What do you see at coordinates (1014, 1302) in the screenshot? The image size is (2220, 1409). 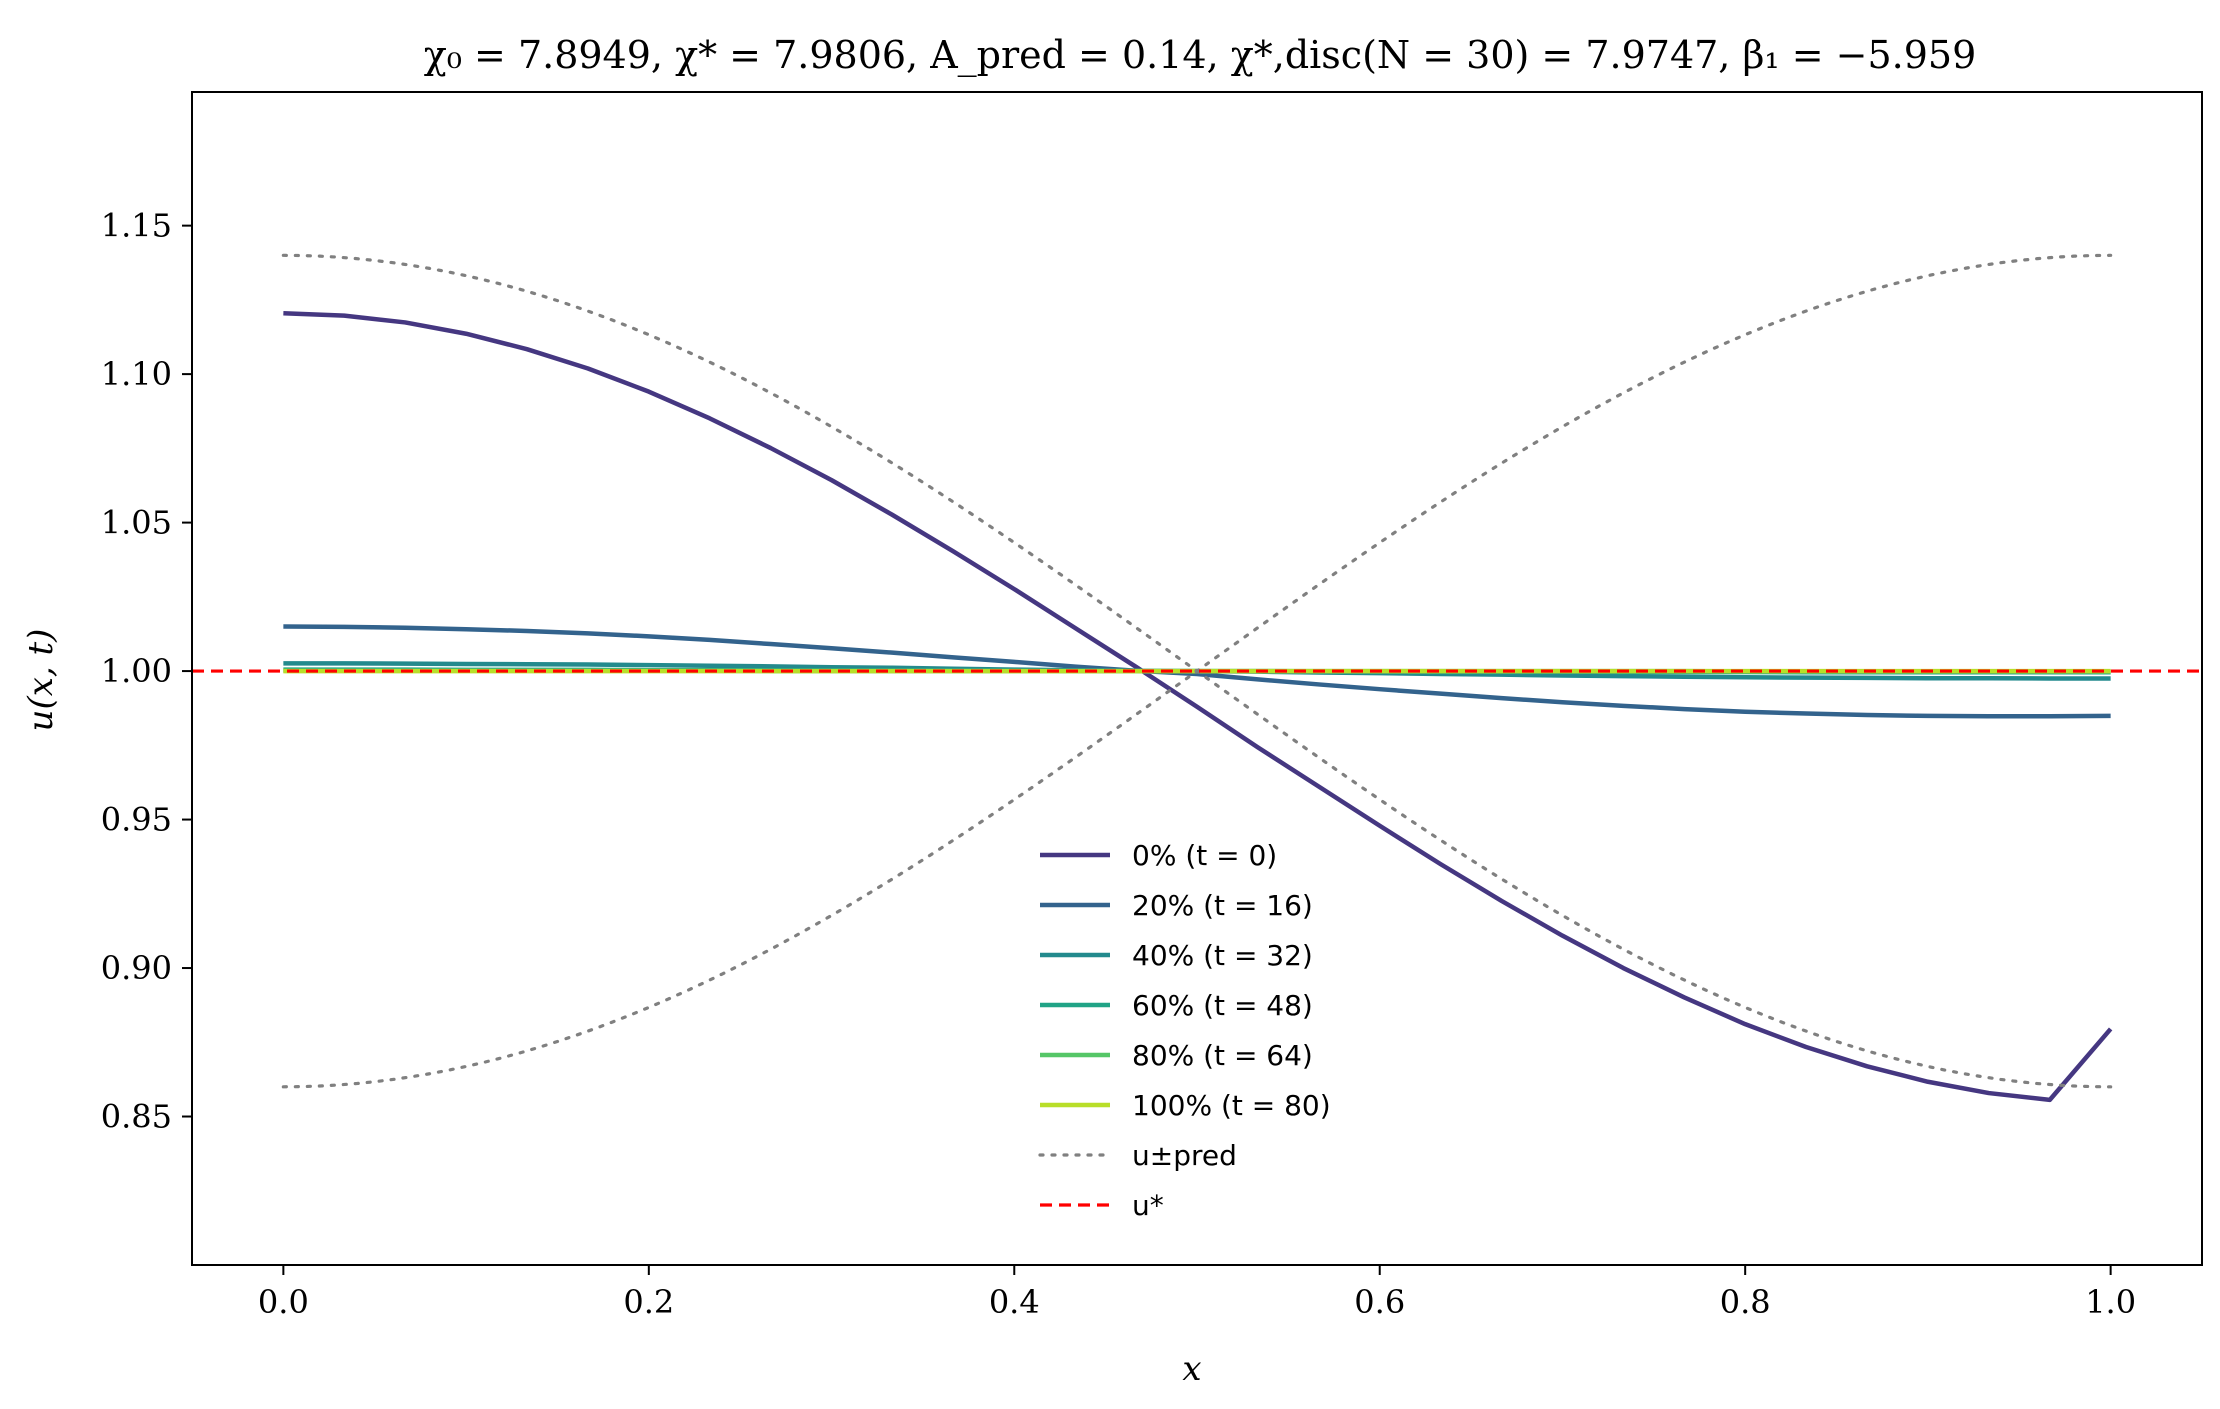 I see `x-tick-label: 0.4` at bounding box center [1014, 1302].